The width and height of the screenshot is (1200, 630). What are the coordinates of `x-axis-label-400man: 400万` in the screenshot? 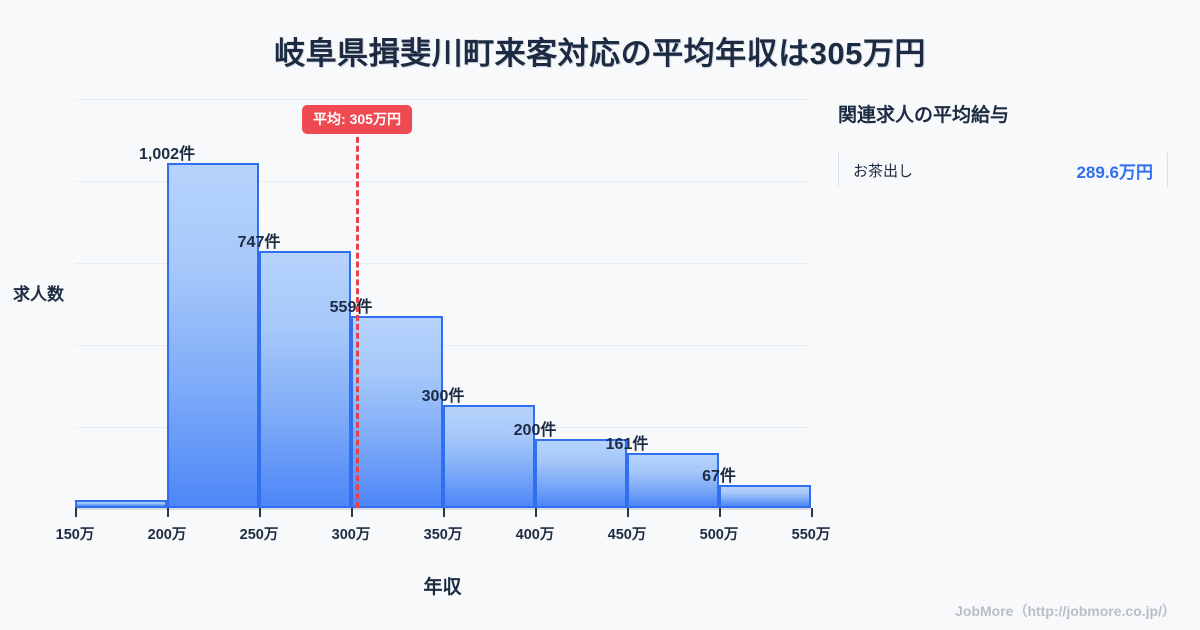 It's located at (535, 535).